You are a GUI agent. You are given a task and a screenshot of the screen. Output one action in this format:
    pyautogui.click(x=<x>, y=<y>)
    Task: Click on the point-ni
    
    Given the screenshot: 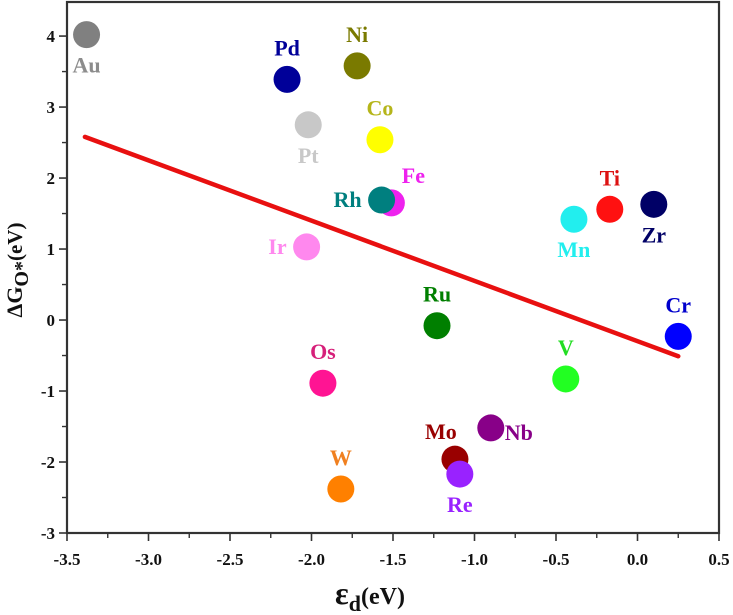 What is the action you would take?
    pyautogui.click(x=357, y=66)
    